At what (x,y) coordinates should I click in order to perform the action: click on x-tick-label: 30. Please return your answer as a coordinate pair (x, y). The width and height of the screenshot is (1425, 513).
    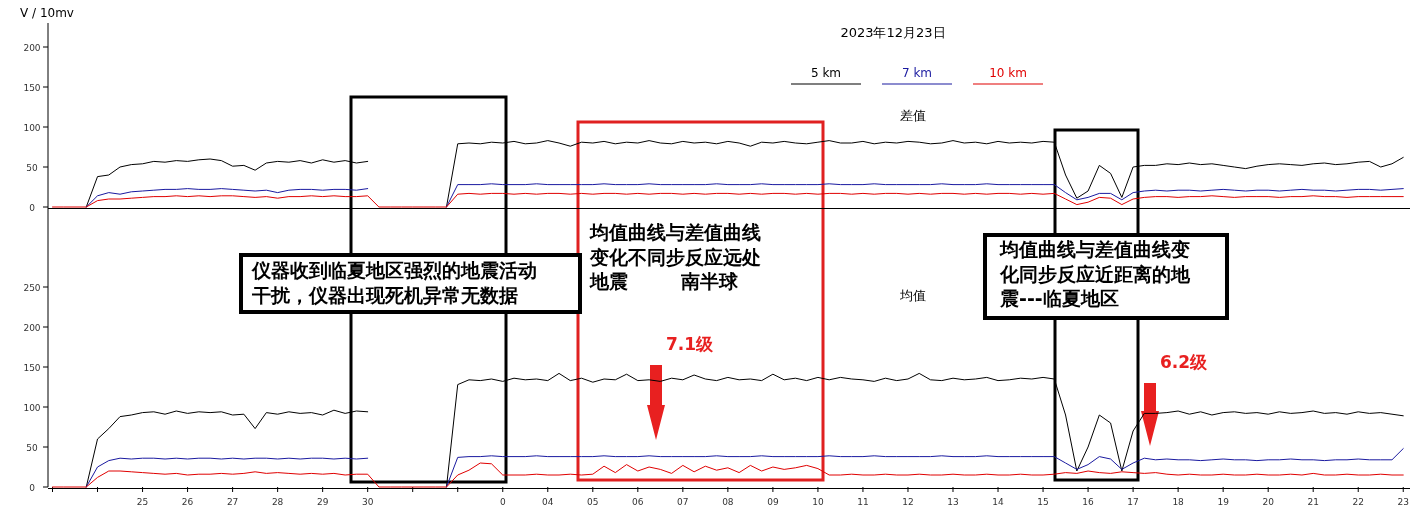
    Looking at the image, I should click on (367, 502).